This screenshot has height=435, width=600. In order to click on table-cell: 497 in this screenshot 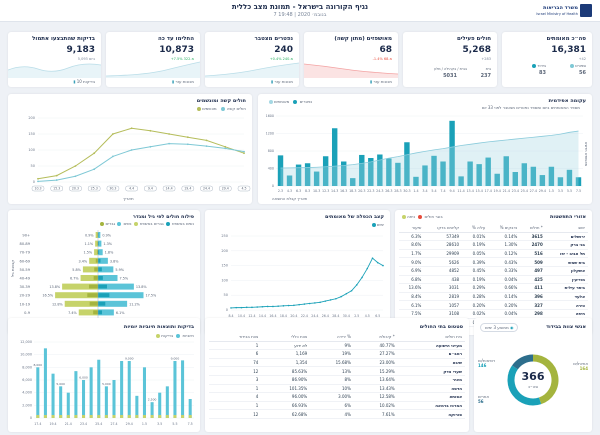, I will do `click(533, 271)`.